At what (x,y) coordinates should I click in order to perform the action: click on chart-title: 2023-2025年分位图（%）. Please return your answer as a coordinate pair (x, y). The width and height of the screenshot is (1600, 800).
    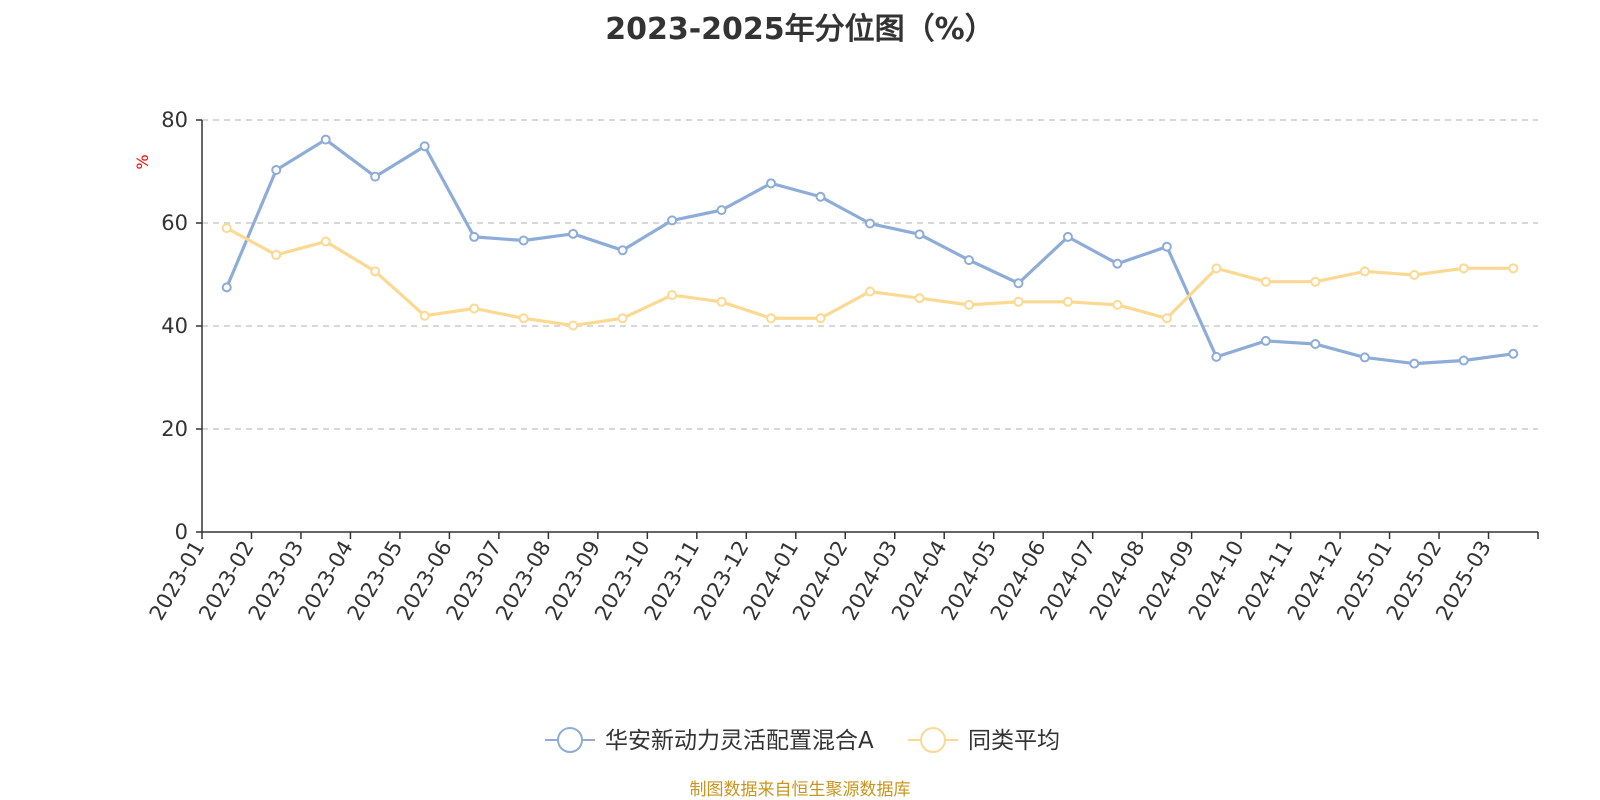
    Looking at the image, I should click on (800, 29).